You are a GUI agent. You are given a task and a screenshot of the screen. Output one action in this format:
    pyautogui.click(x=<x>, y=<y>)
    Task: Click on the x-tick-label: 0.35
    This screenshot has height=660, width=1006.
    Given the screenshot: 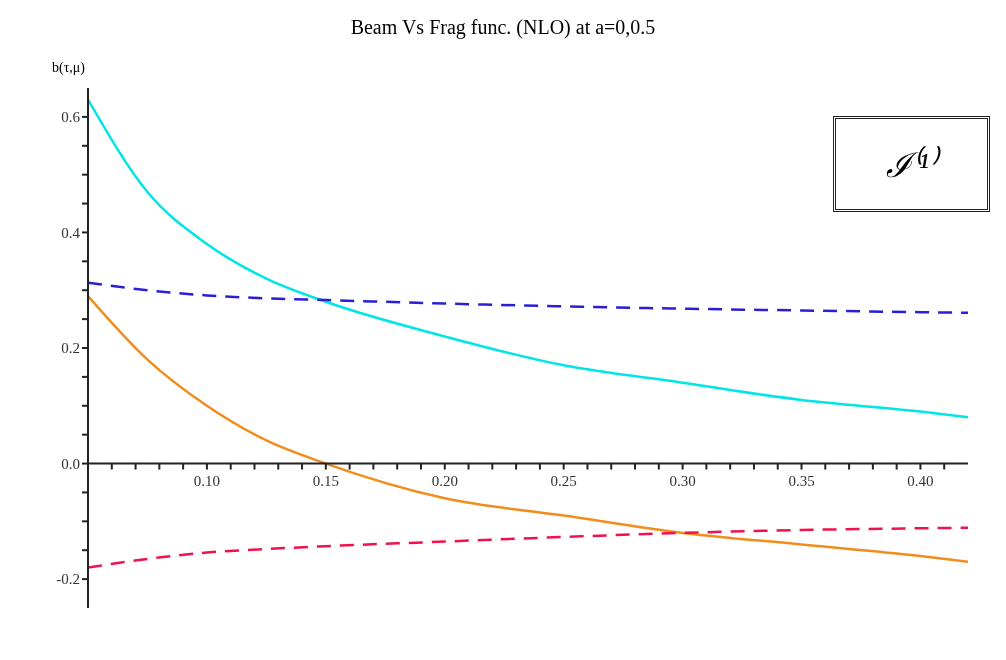 What is the action you would take?
    pyautogui.click(x=801, y=480)
    